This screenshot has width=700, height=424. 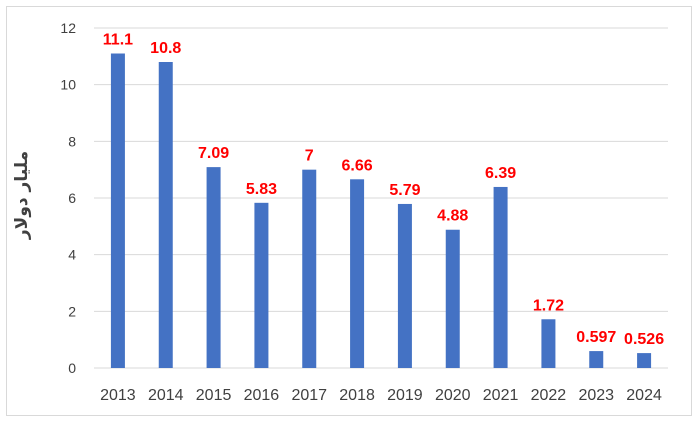 I want to click on y-tick-label: 6, so click(x=72, y=198).